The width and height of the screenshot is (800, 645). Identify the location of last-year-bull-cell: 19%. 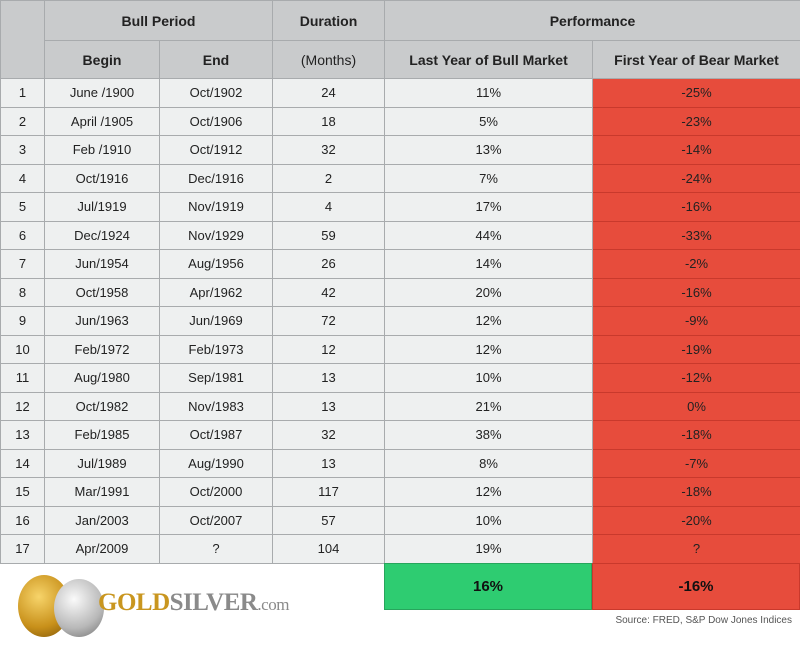
(488, 549).